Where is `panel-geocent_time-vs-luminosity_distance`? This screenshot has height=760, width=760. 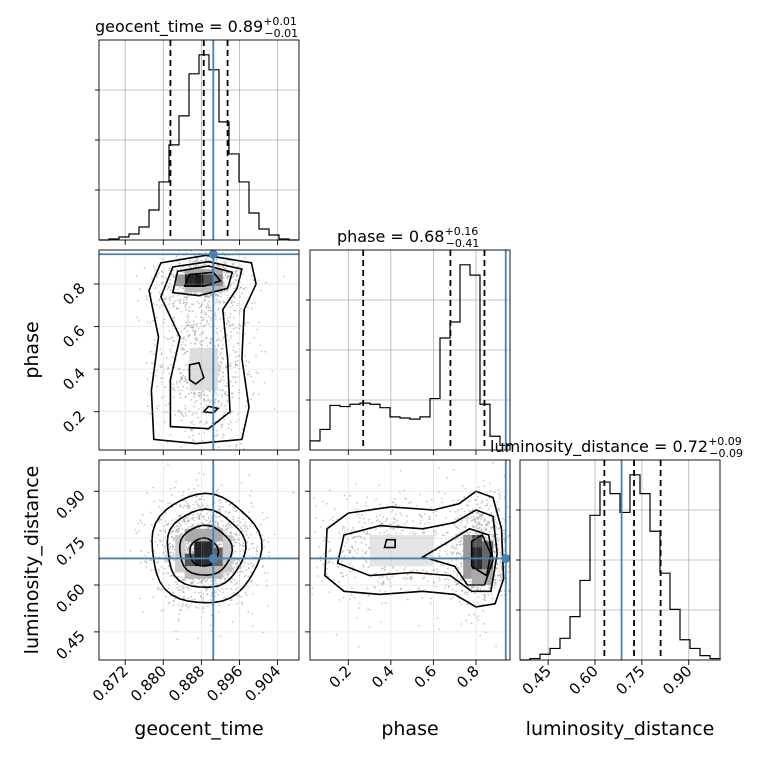
panel-geocent_time-vs-luminosity_distance is located at coordinates (199, 560).